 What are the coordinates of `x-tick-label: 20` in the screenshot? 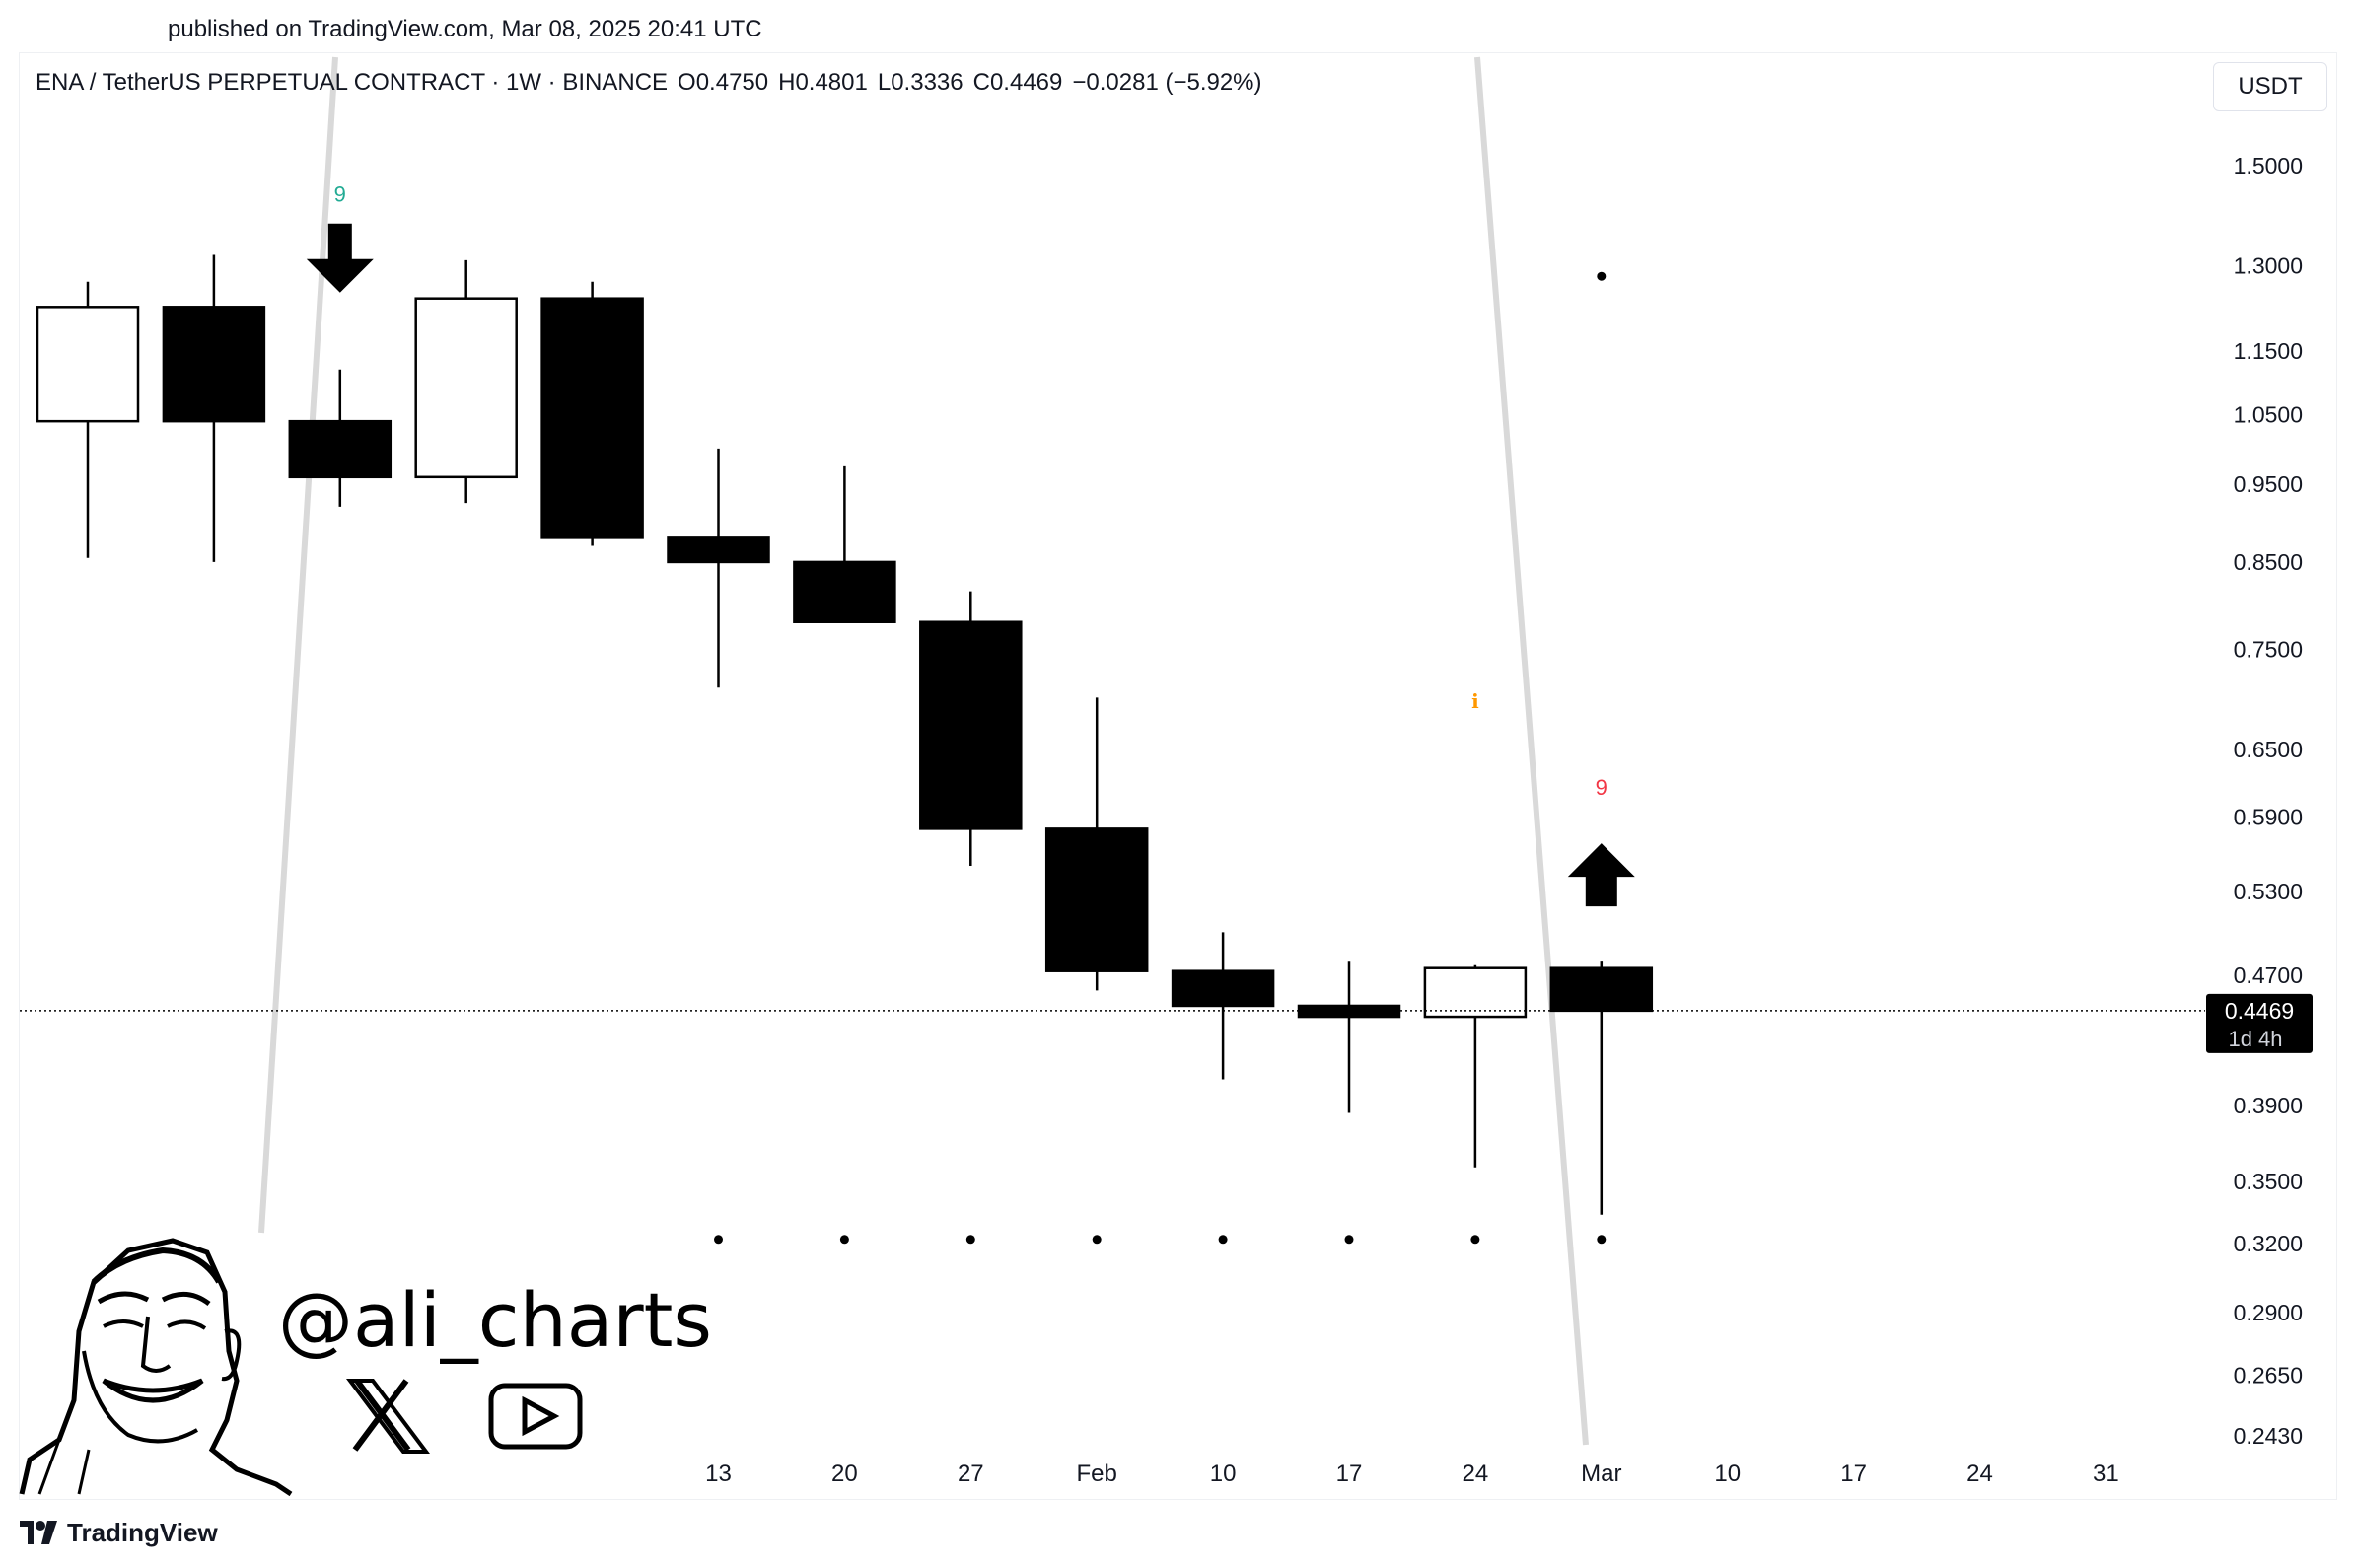 It's located at (845, 1474).